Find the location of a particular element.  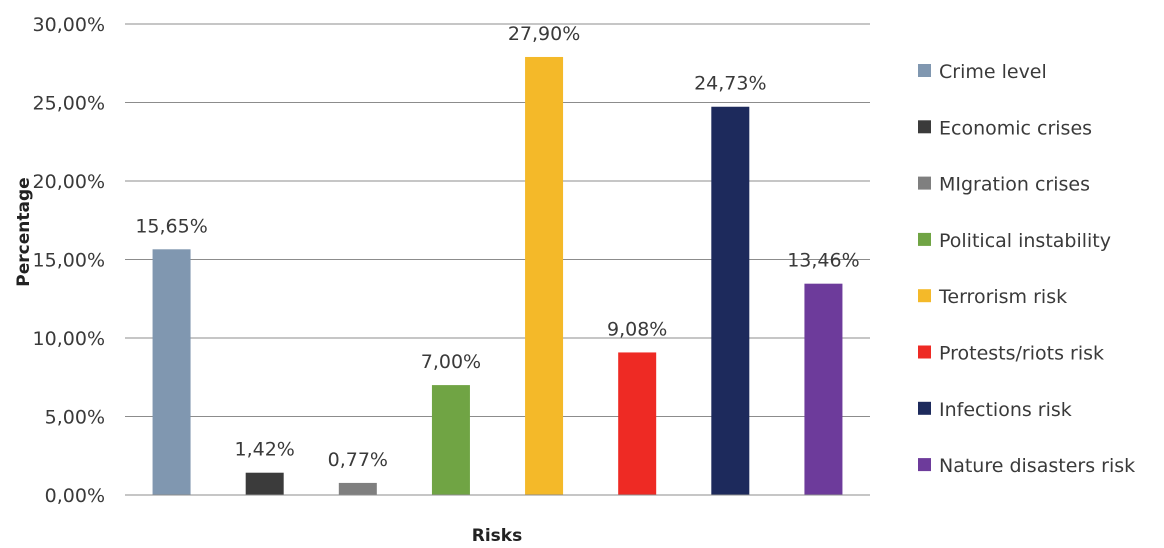

y-tick-label: 10,00% is located at coordinates (69, 339).